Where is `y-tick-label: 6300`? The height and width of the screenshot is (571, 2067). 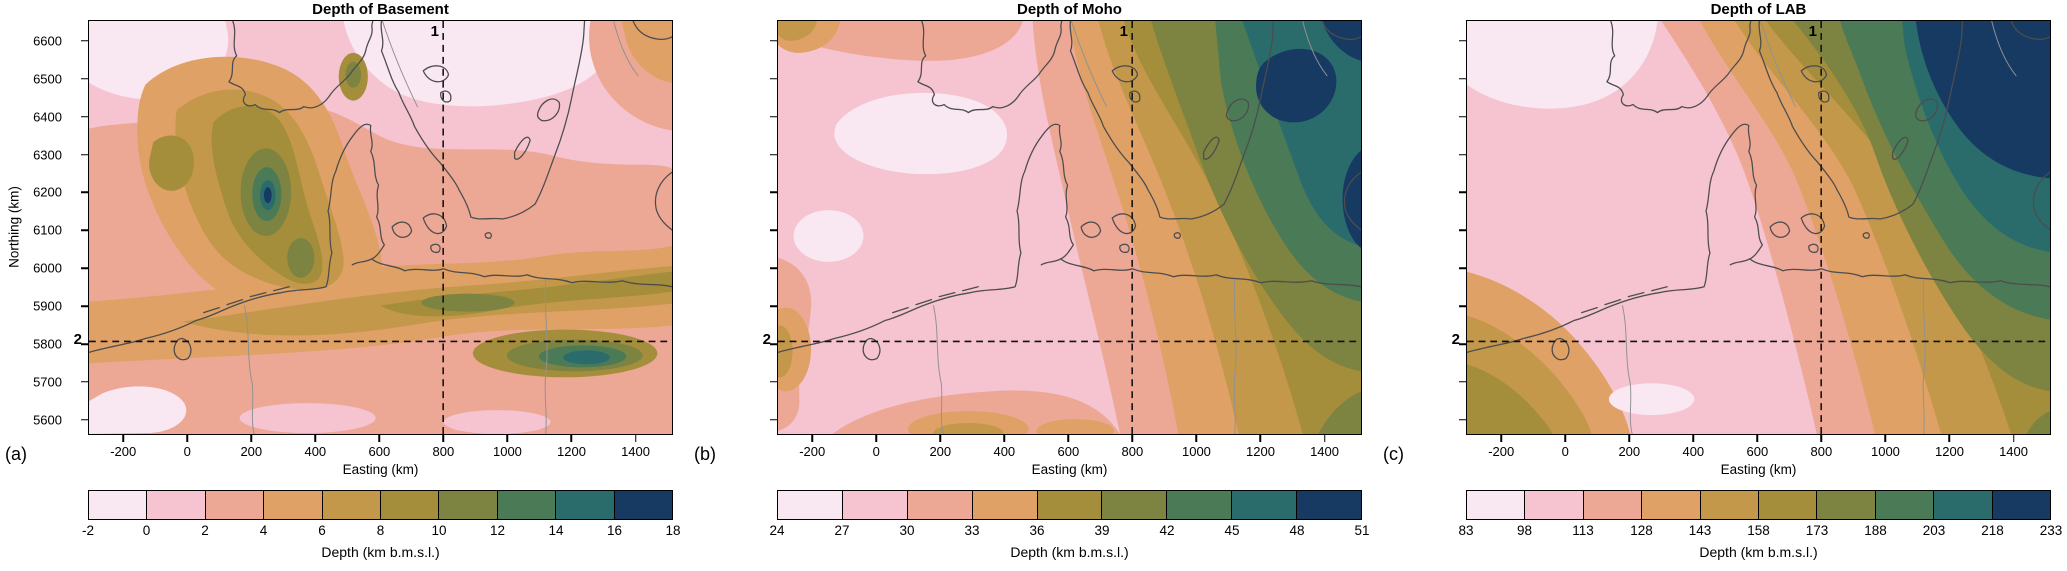 y-tick-label: 6300 is located at coordinates (47, 155).